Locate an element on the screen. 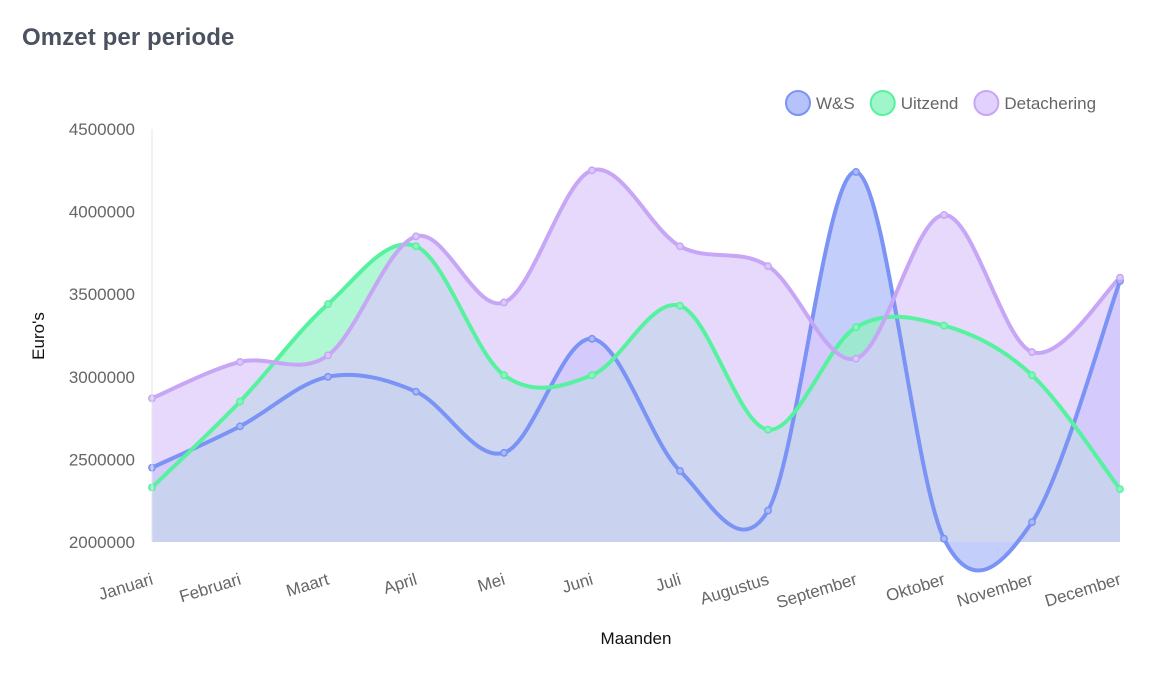 The width and height of the screenshot is (1155, 680). point-detachering-juli is located at coordinates (680, 246).